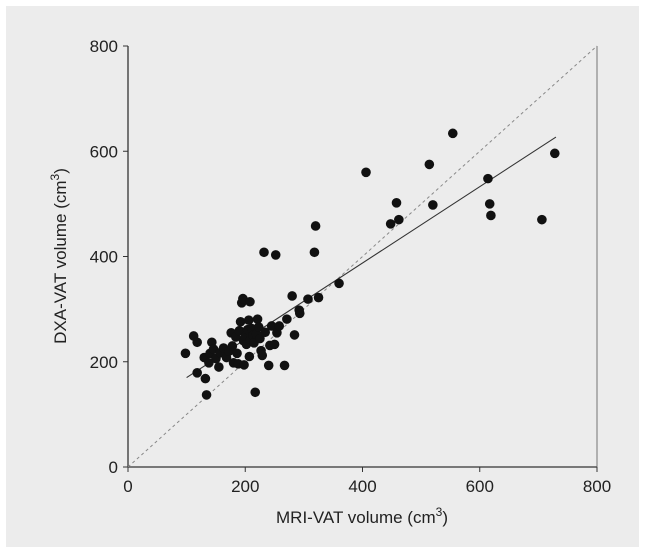 Image resolution: width=645 pixels, height=554 pixels. What do you see at coordinates (113, 467) in the screenshot?
I see `y-tick-label: 0` at bounding box center [113, 467].